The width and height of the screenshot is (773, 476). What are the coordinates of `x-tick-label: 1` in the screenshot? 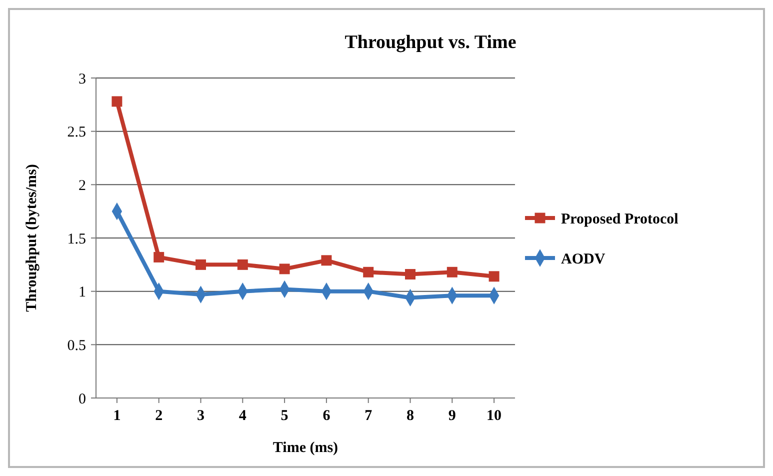 It's located at (117, 416).